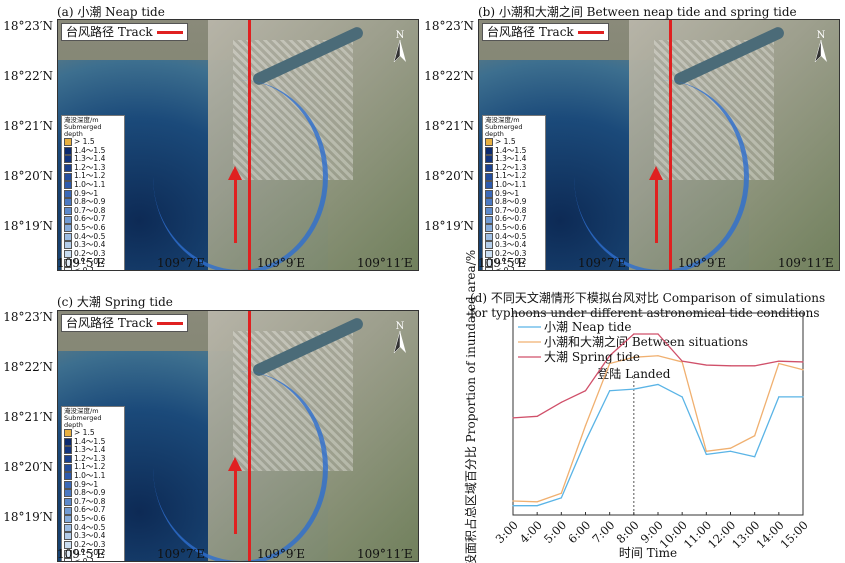 The width and height of the screenshot is (845, 563). What do you see at coordinates (511, 159) in the screenshot?
I see `depth-legend-label: 1.3～1.4` at bounding box center [511, 159].